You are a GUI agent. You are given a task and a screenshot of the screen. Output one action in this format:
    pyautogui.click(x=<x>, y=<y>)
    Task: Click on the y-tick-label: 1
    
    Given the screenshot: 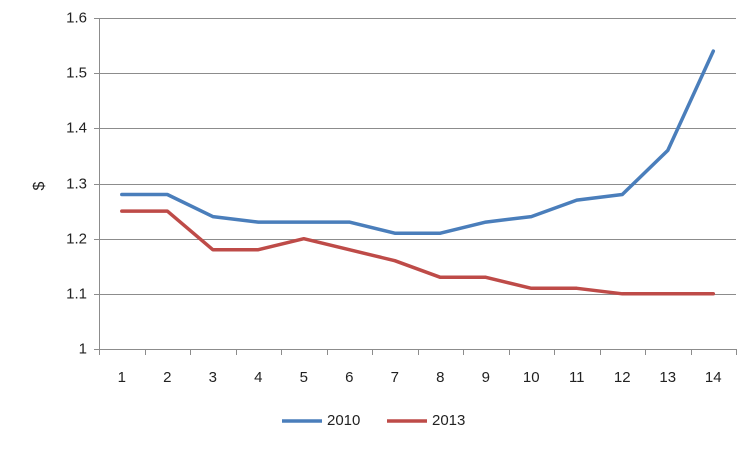 What is the action you would take?
    pyautogui.click(x=83, y=348)
    